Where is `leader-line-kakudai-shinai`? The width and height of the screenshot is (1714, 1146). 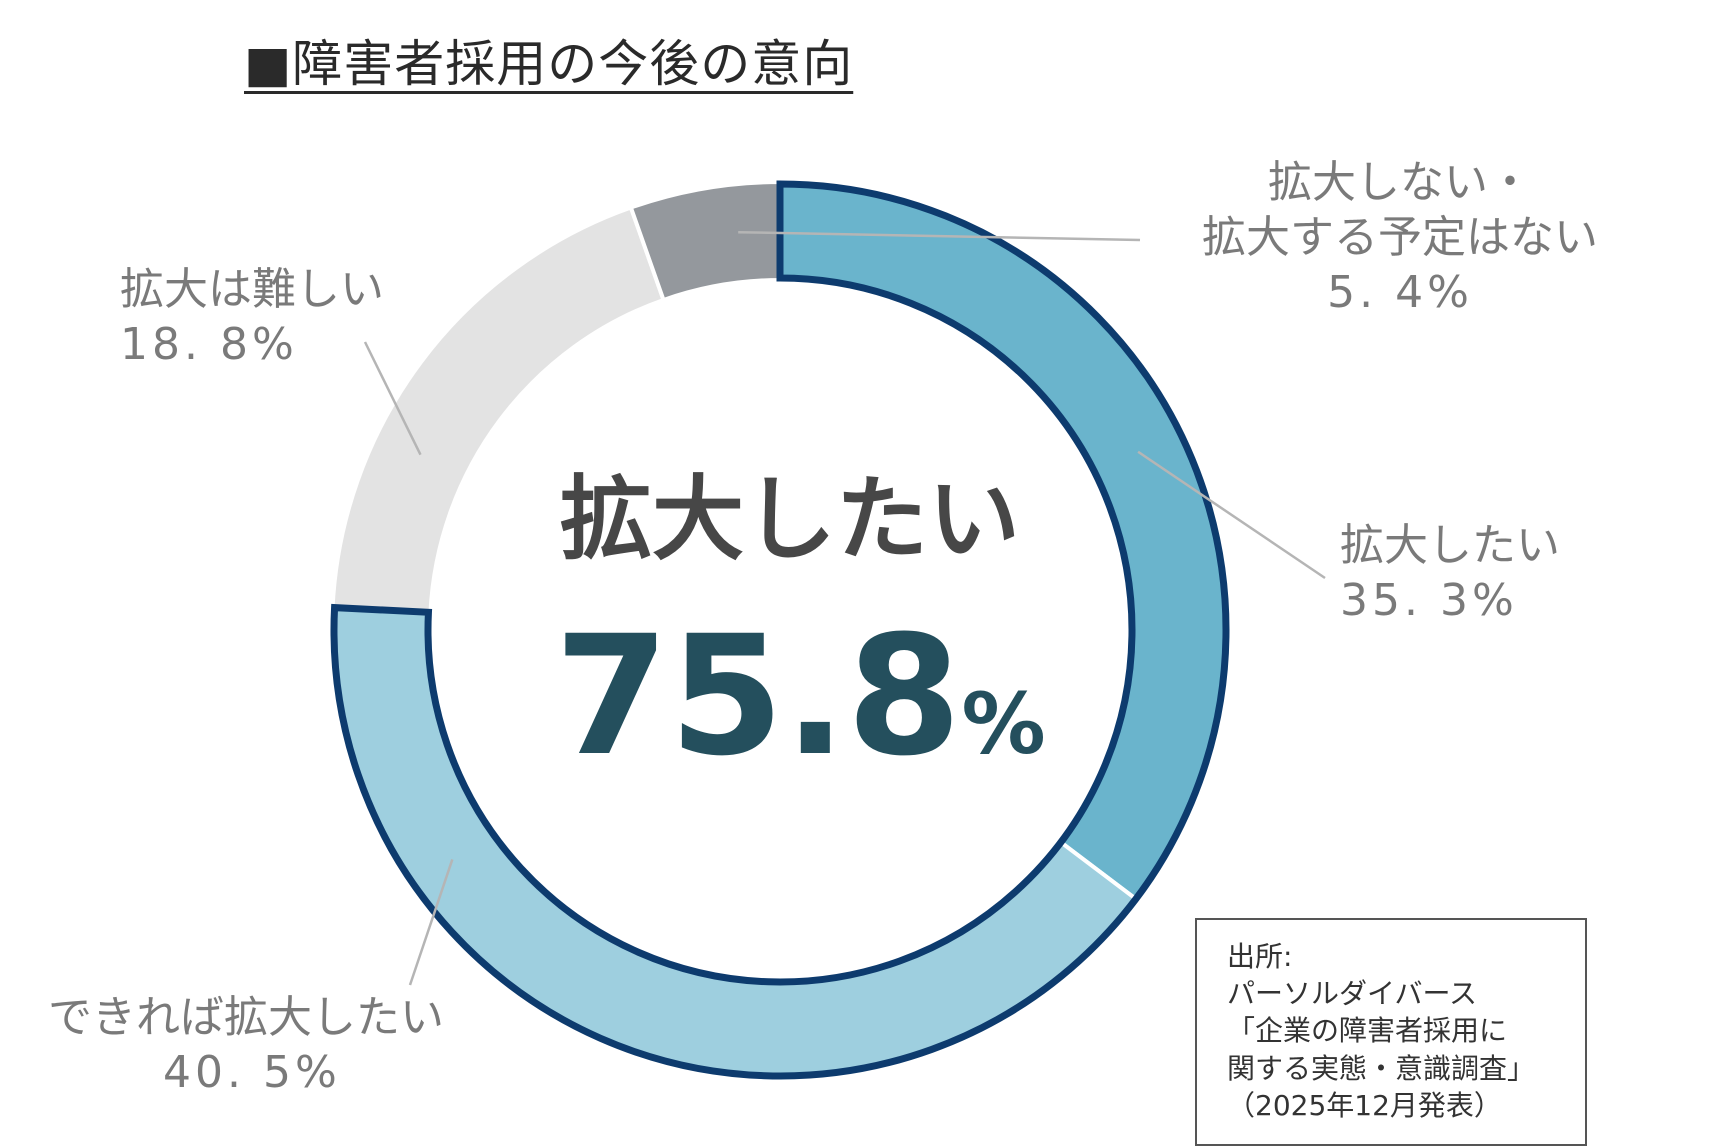
leader-line-kakudai-shinai is located at coordinates (939, 236).